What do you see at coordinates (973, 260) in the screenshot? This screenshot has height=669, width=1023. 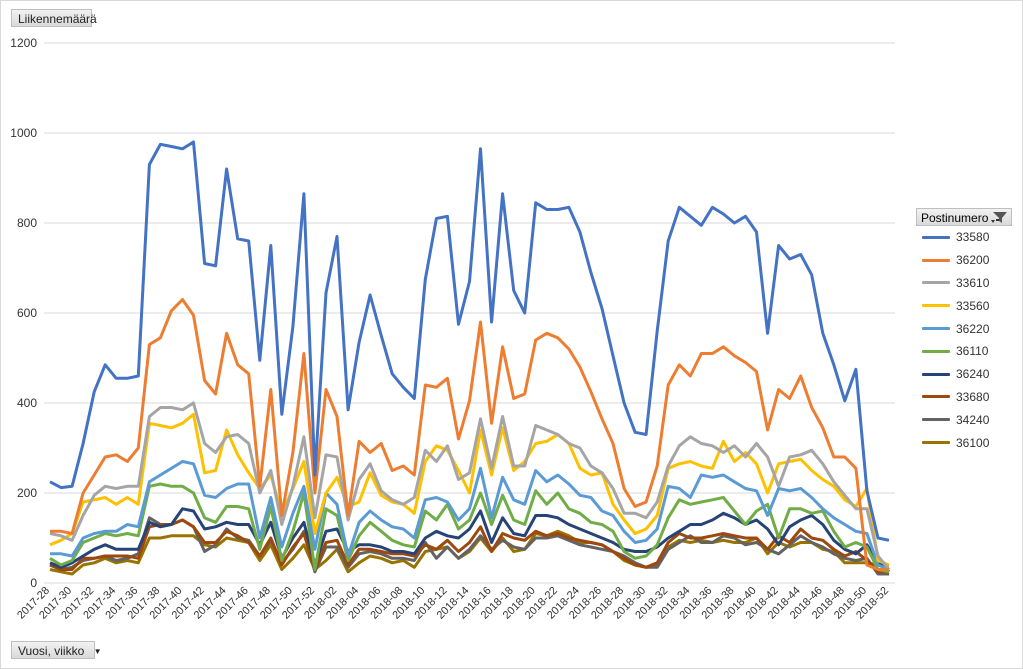 I see `legend-label: 36200` at bounding box center [973, 260].